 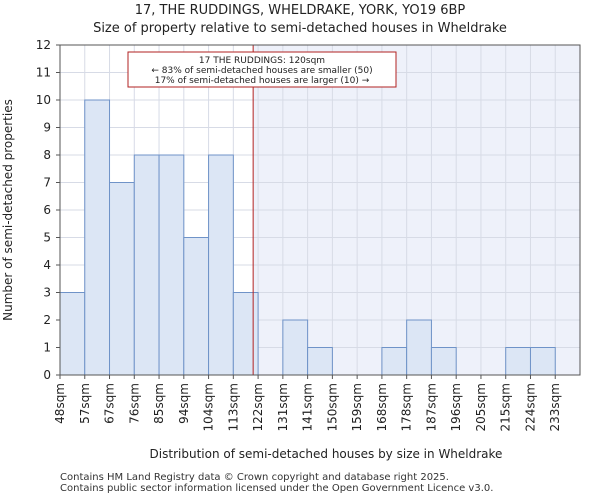 I want to click on bar-57sqm, so click(x=97, y=237).